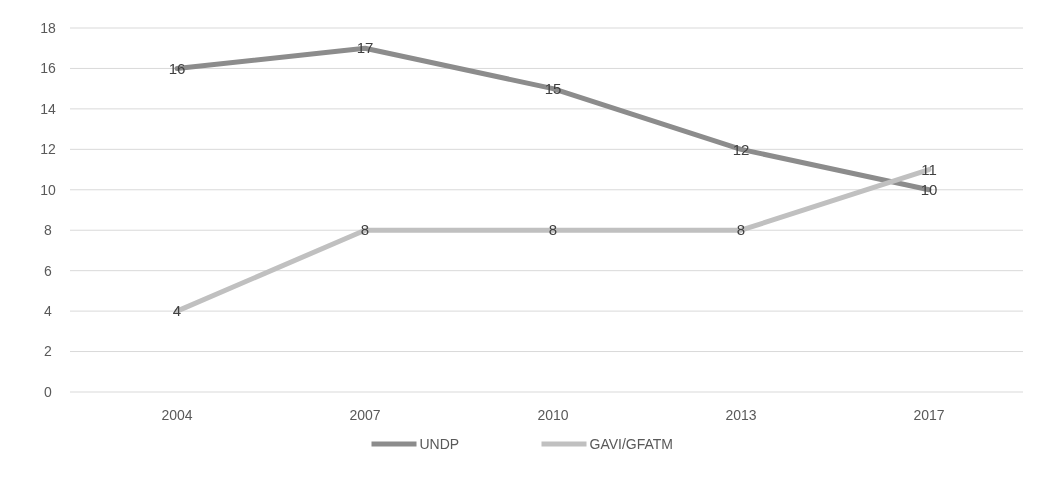 This screenshot has width=1043, height=489. I want to click on x-tick-label: 2010, so click(553, 415).